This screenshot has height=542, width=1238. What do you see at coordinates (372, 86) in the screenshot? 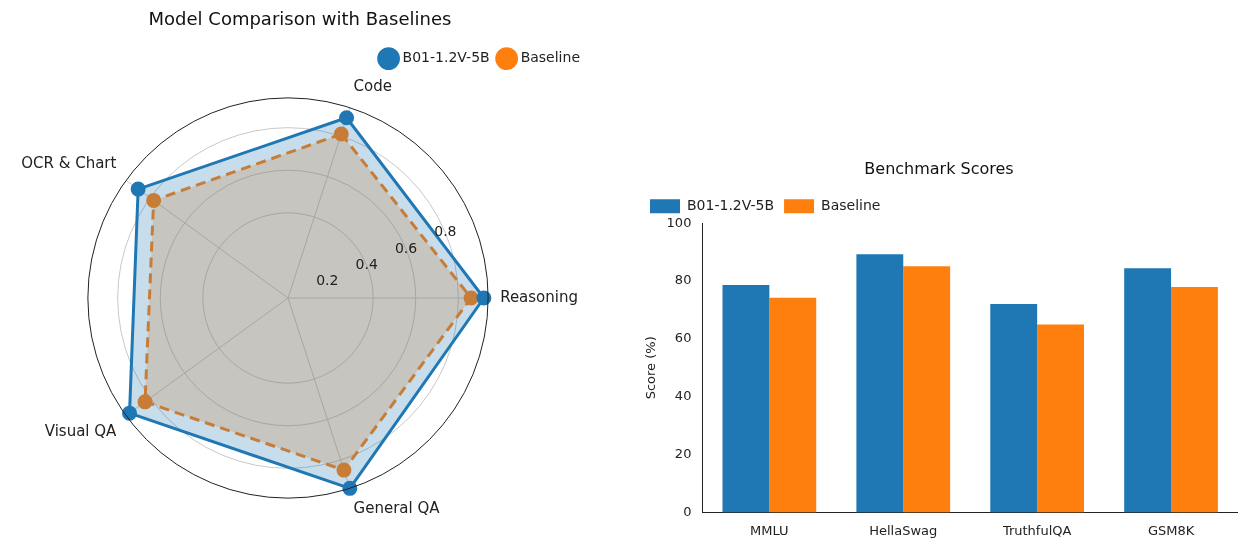
I see `spoke-label: Code` at bounding box center [372, 86].